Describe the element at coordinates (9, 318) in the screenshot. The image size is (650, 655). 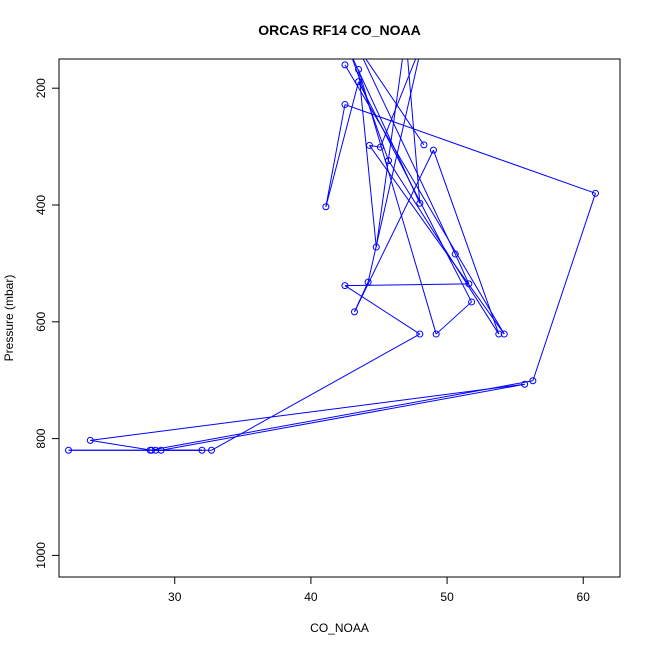
I see `y-axis-label: Pressure (mbar)` at that location.